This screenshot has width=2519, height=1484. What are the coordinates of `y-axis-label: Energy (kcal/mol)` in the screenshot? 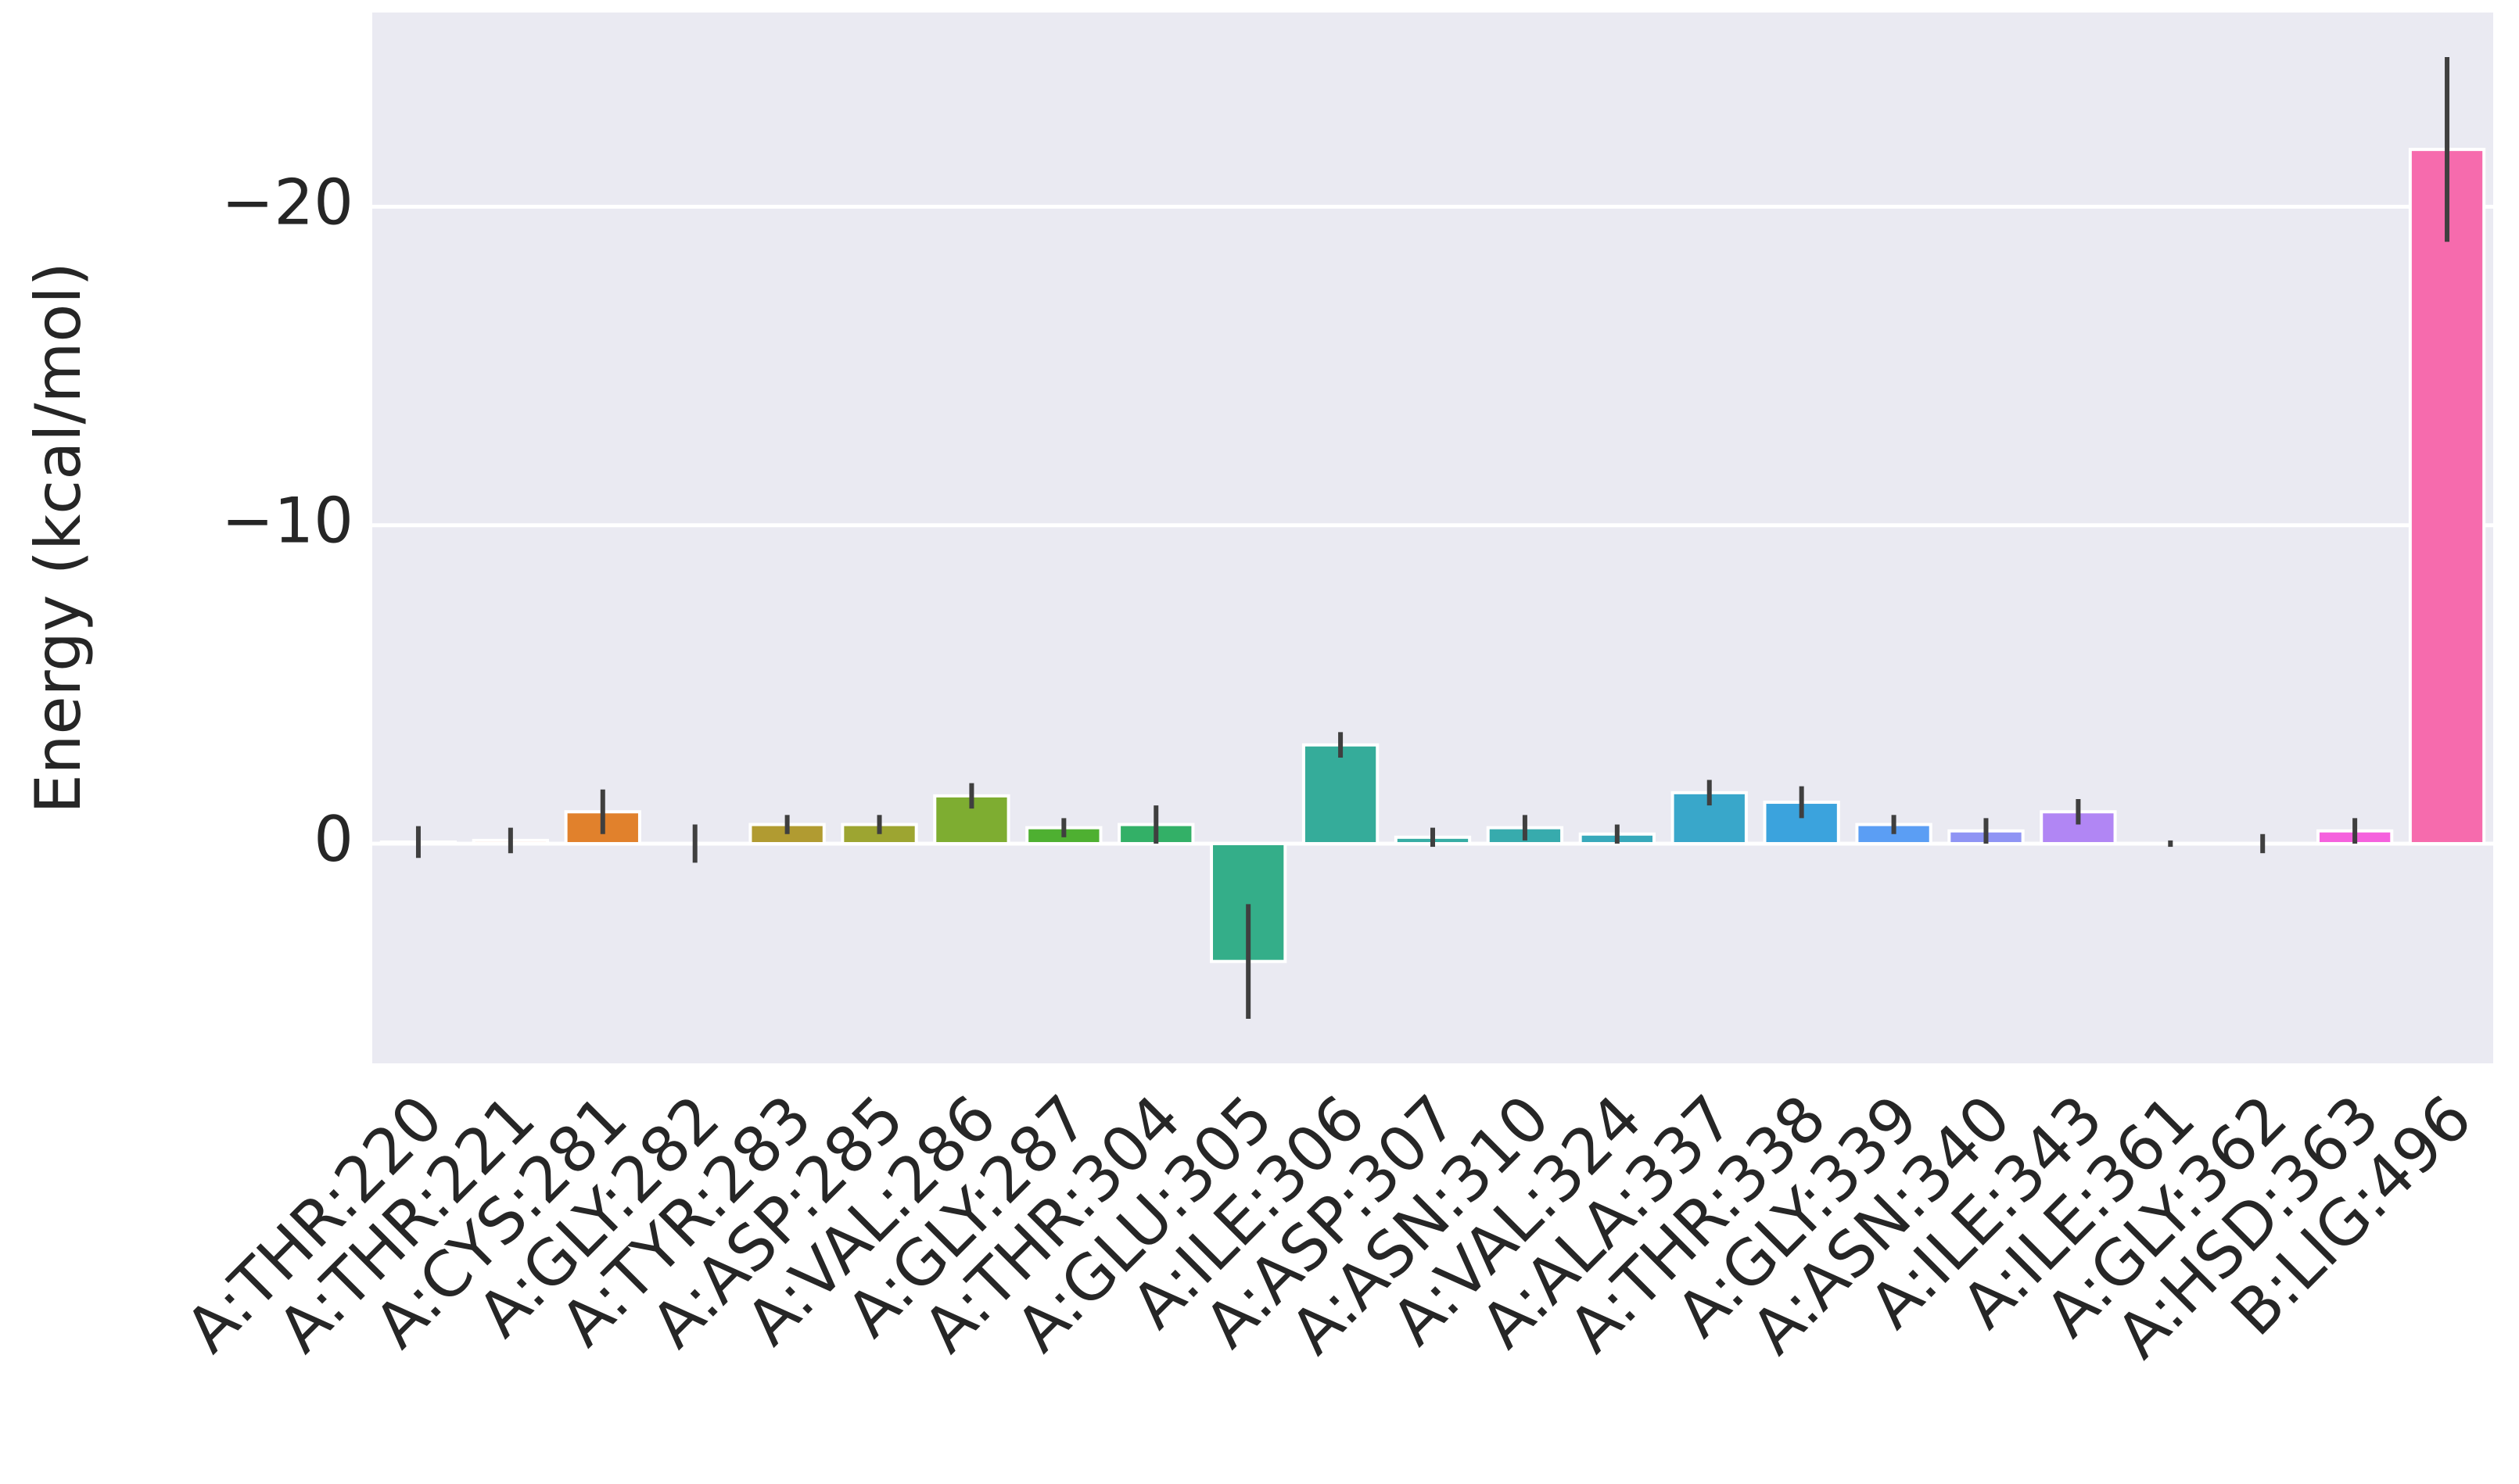 It's located at (58, 538).